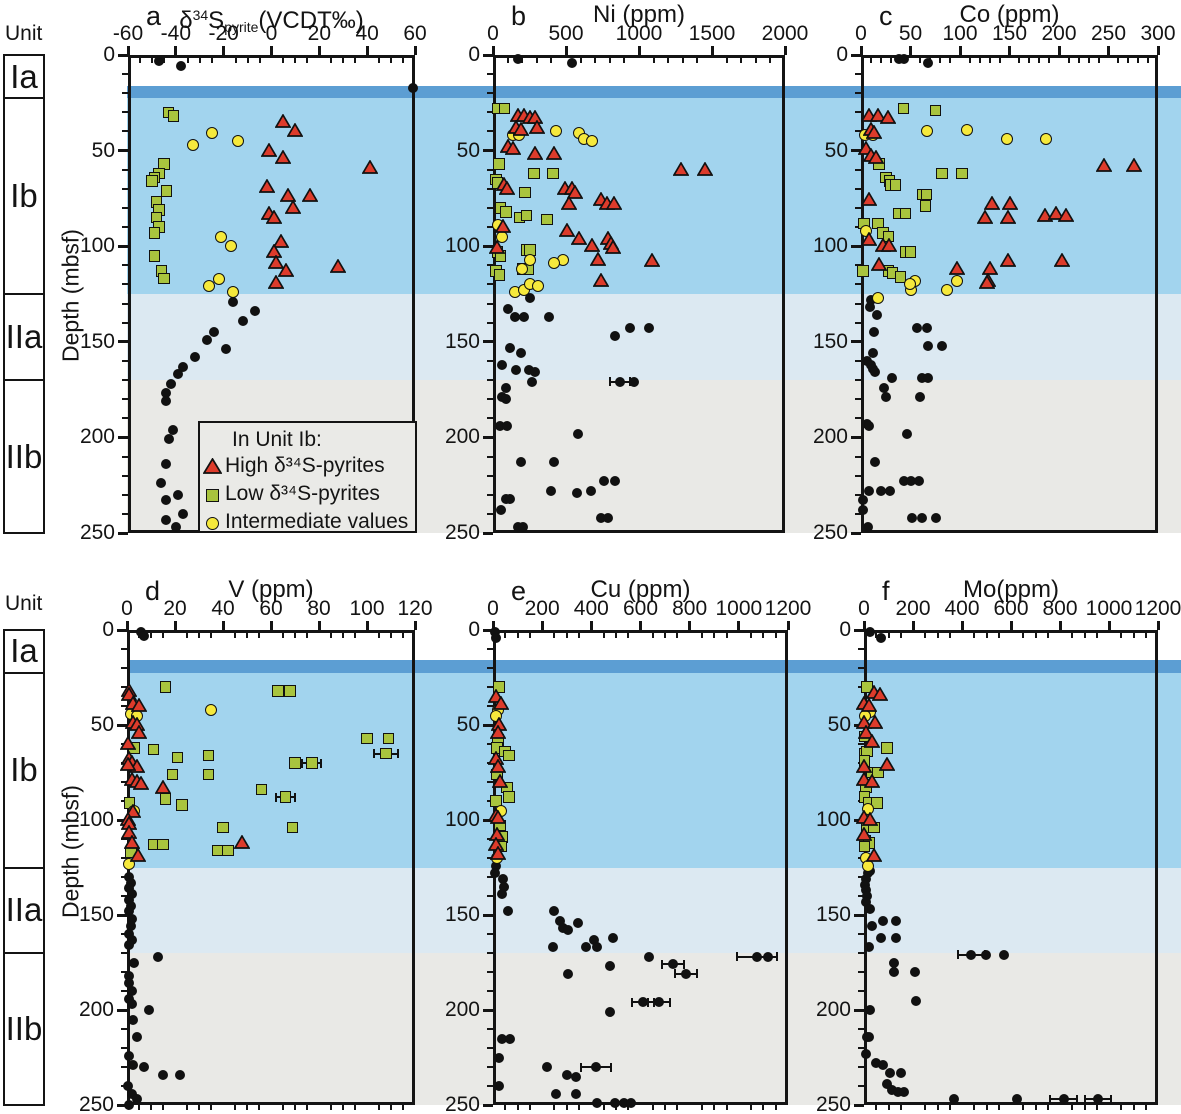  I want to click on panel-title-e: Cu (ppm), so click(640, 589).